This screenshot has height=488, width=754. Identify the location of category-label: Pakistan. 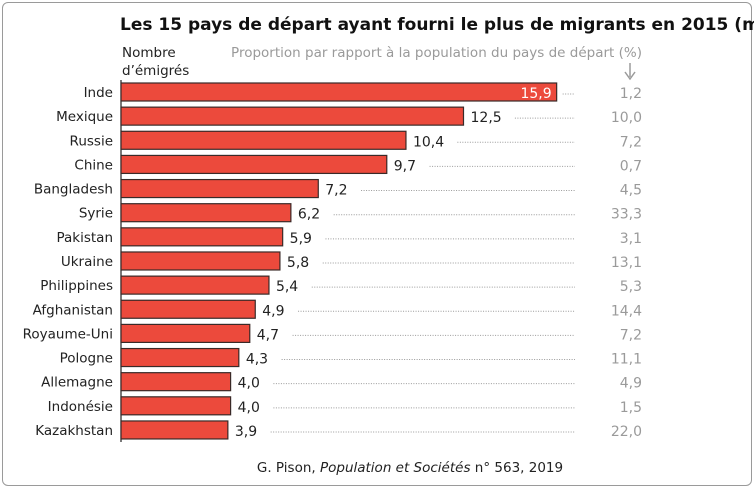
(84, 238).